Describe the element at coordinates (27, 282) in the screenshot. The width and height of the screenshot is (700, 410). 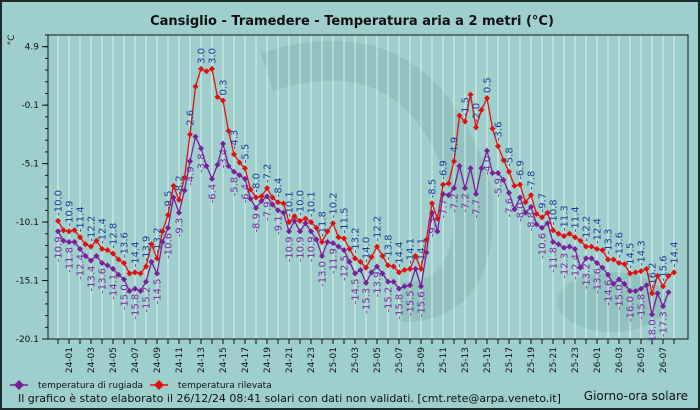
I see `y-tick-label: -15.1` at that location.